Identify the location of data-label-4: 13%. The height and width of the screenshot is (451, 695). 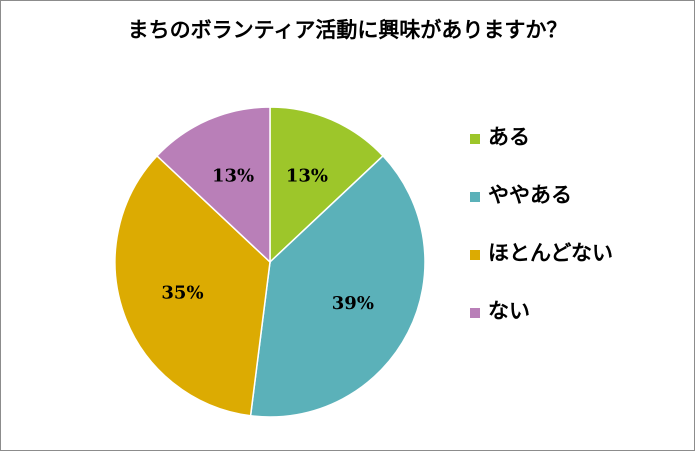
(233, 176).